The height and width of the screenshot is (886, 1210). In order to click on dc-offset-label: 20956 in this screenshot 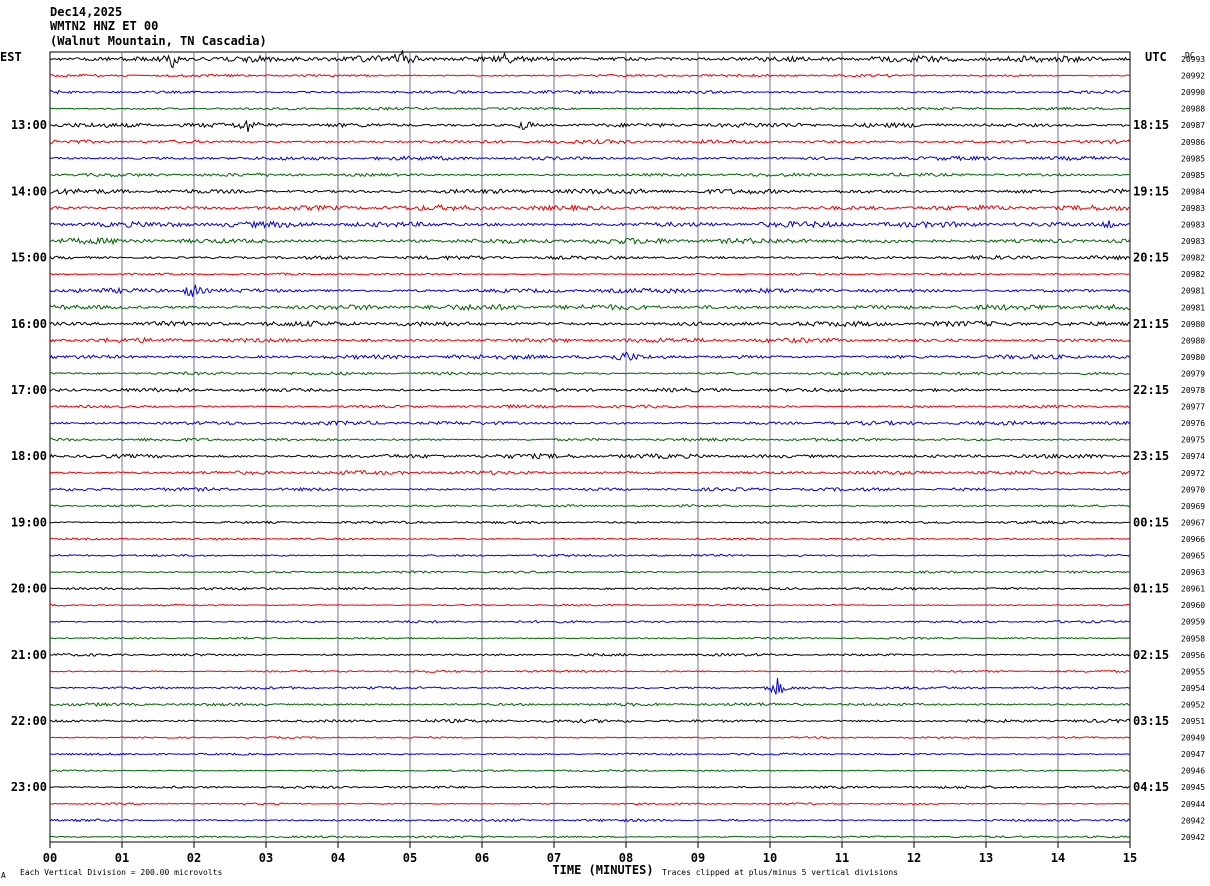, I will do `click(1193, 655)`.